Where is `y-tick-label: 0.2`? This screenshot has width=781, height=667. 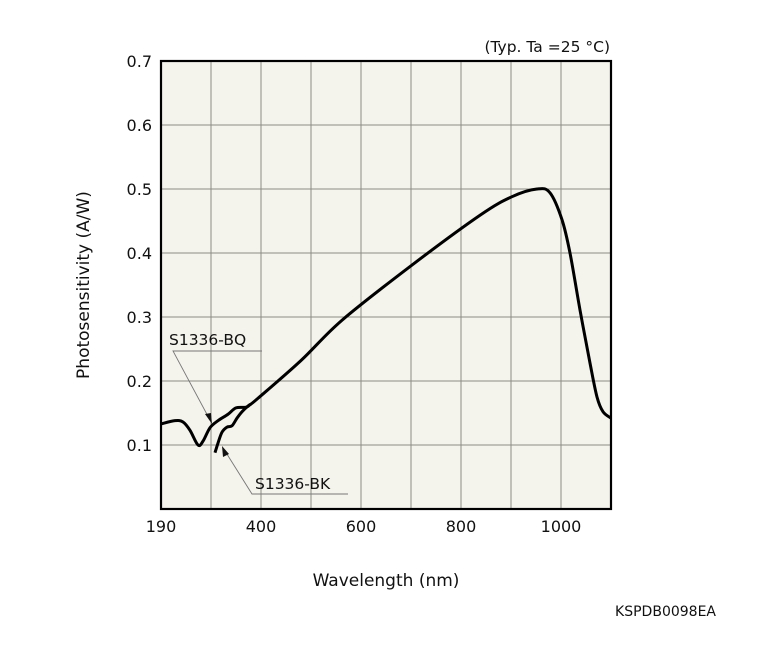 y-tick-label: 0.2 is located at coordinates (139, 381).